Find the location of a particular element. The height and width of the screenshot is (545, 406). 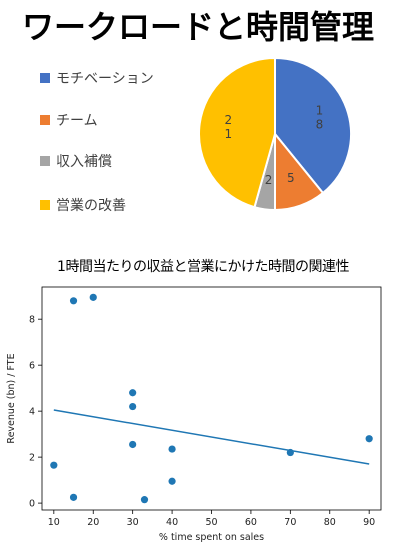

y-tick-label: 0 is located at coordinates (32, 504).